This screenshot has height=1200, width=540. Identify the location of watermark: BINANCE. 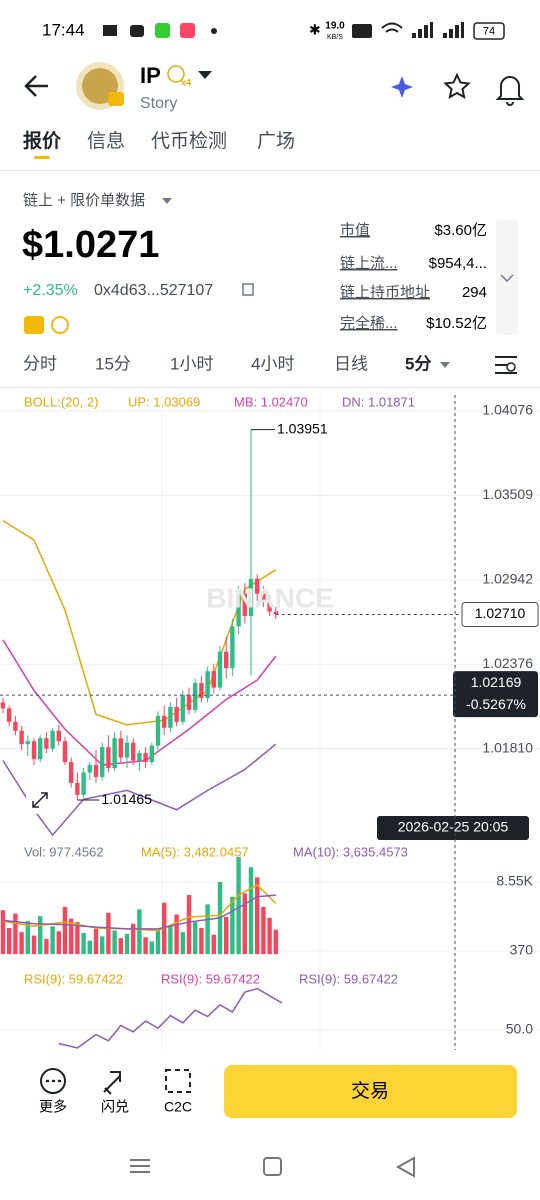
(270, 597).